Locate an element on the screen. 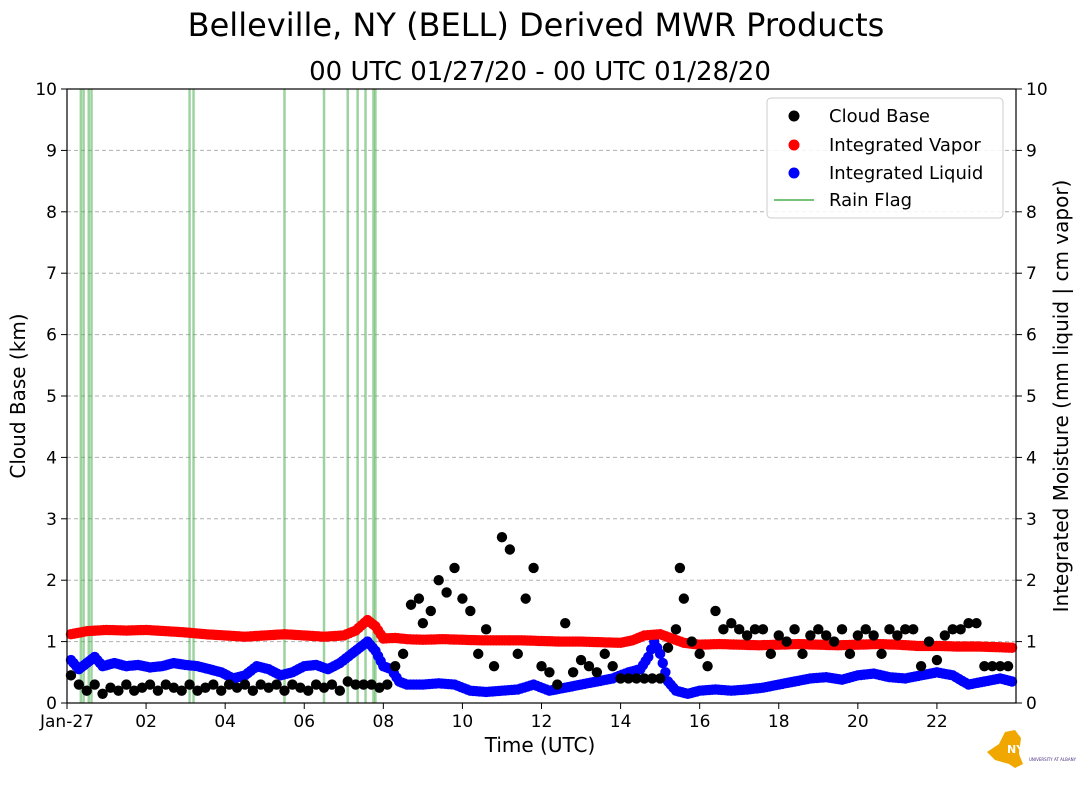 Image resolution: width=1089 pixels, height=804 pixels. x-tick-label: Jan-27 is located at coordinates (66, 722).